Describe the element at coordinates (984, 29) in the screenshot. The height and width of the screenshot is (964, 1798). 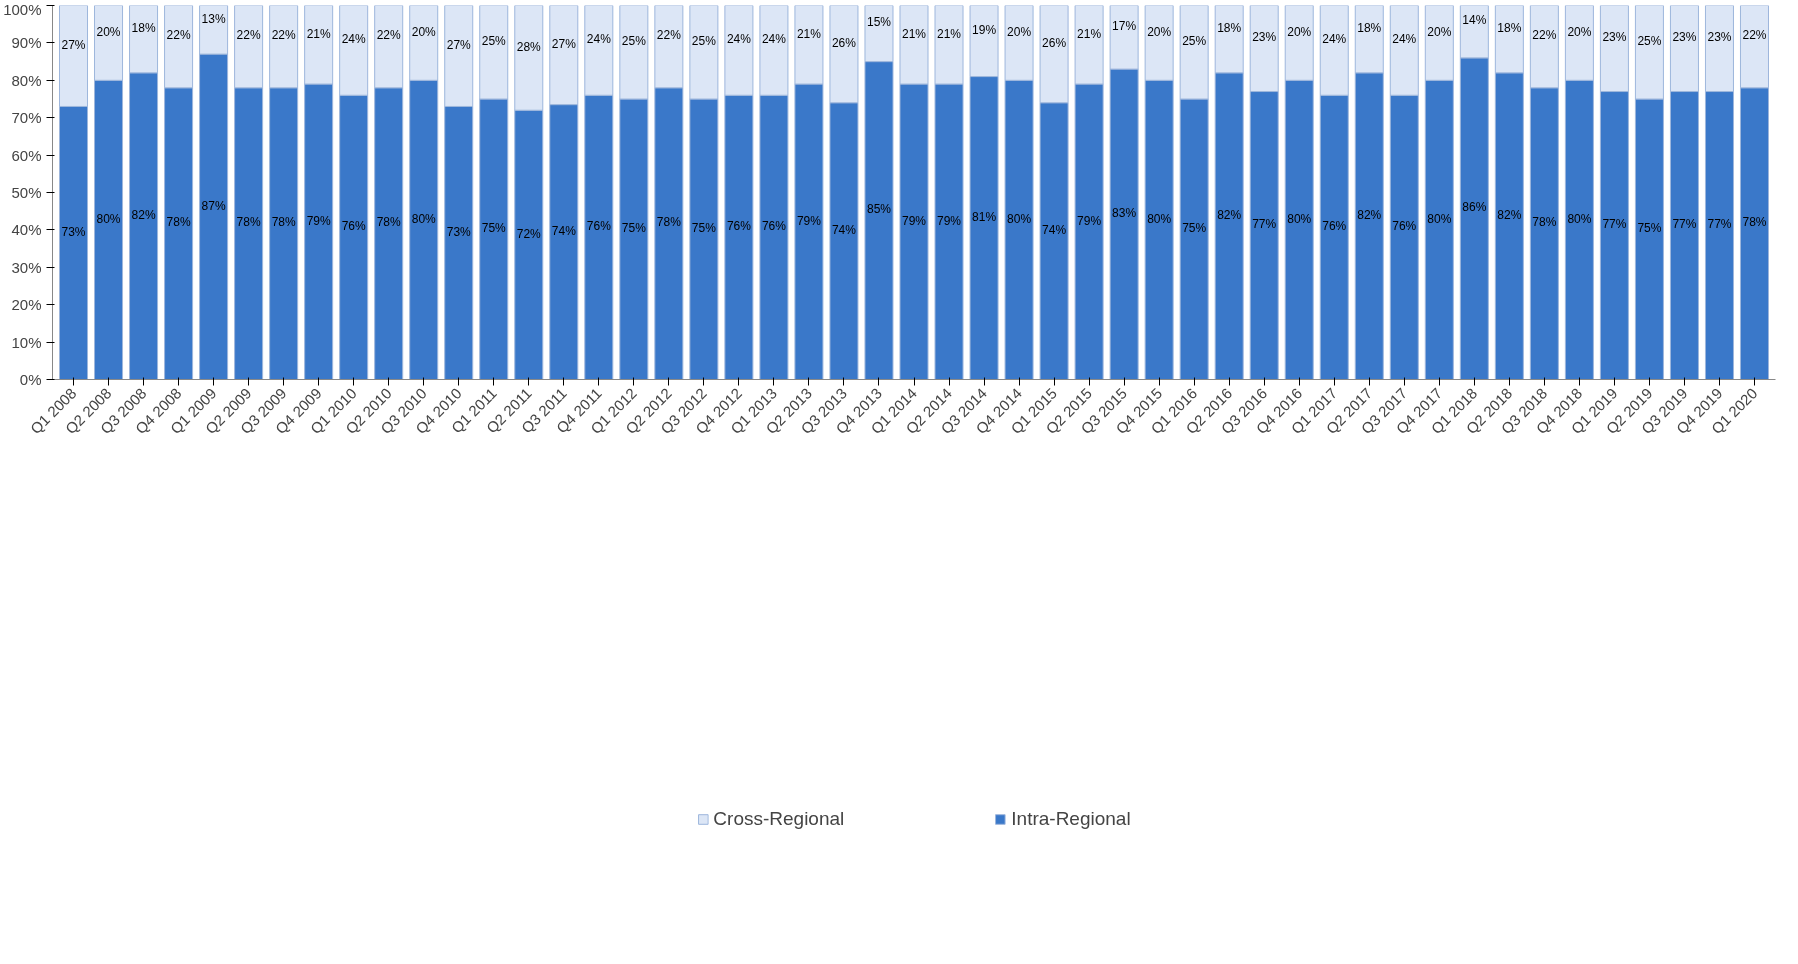
I see `data-label: 19%` at that location.